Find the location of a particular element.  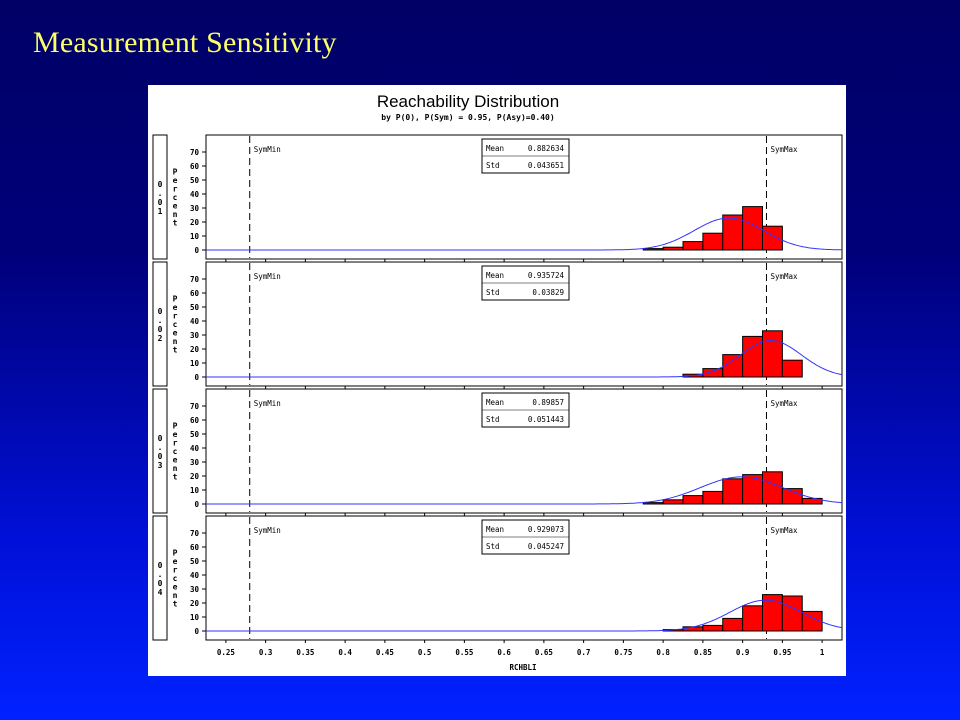

x-tick-label: 0.55 is located at coordinates (464, 652).